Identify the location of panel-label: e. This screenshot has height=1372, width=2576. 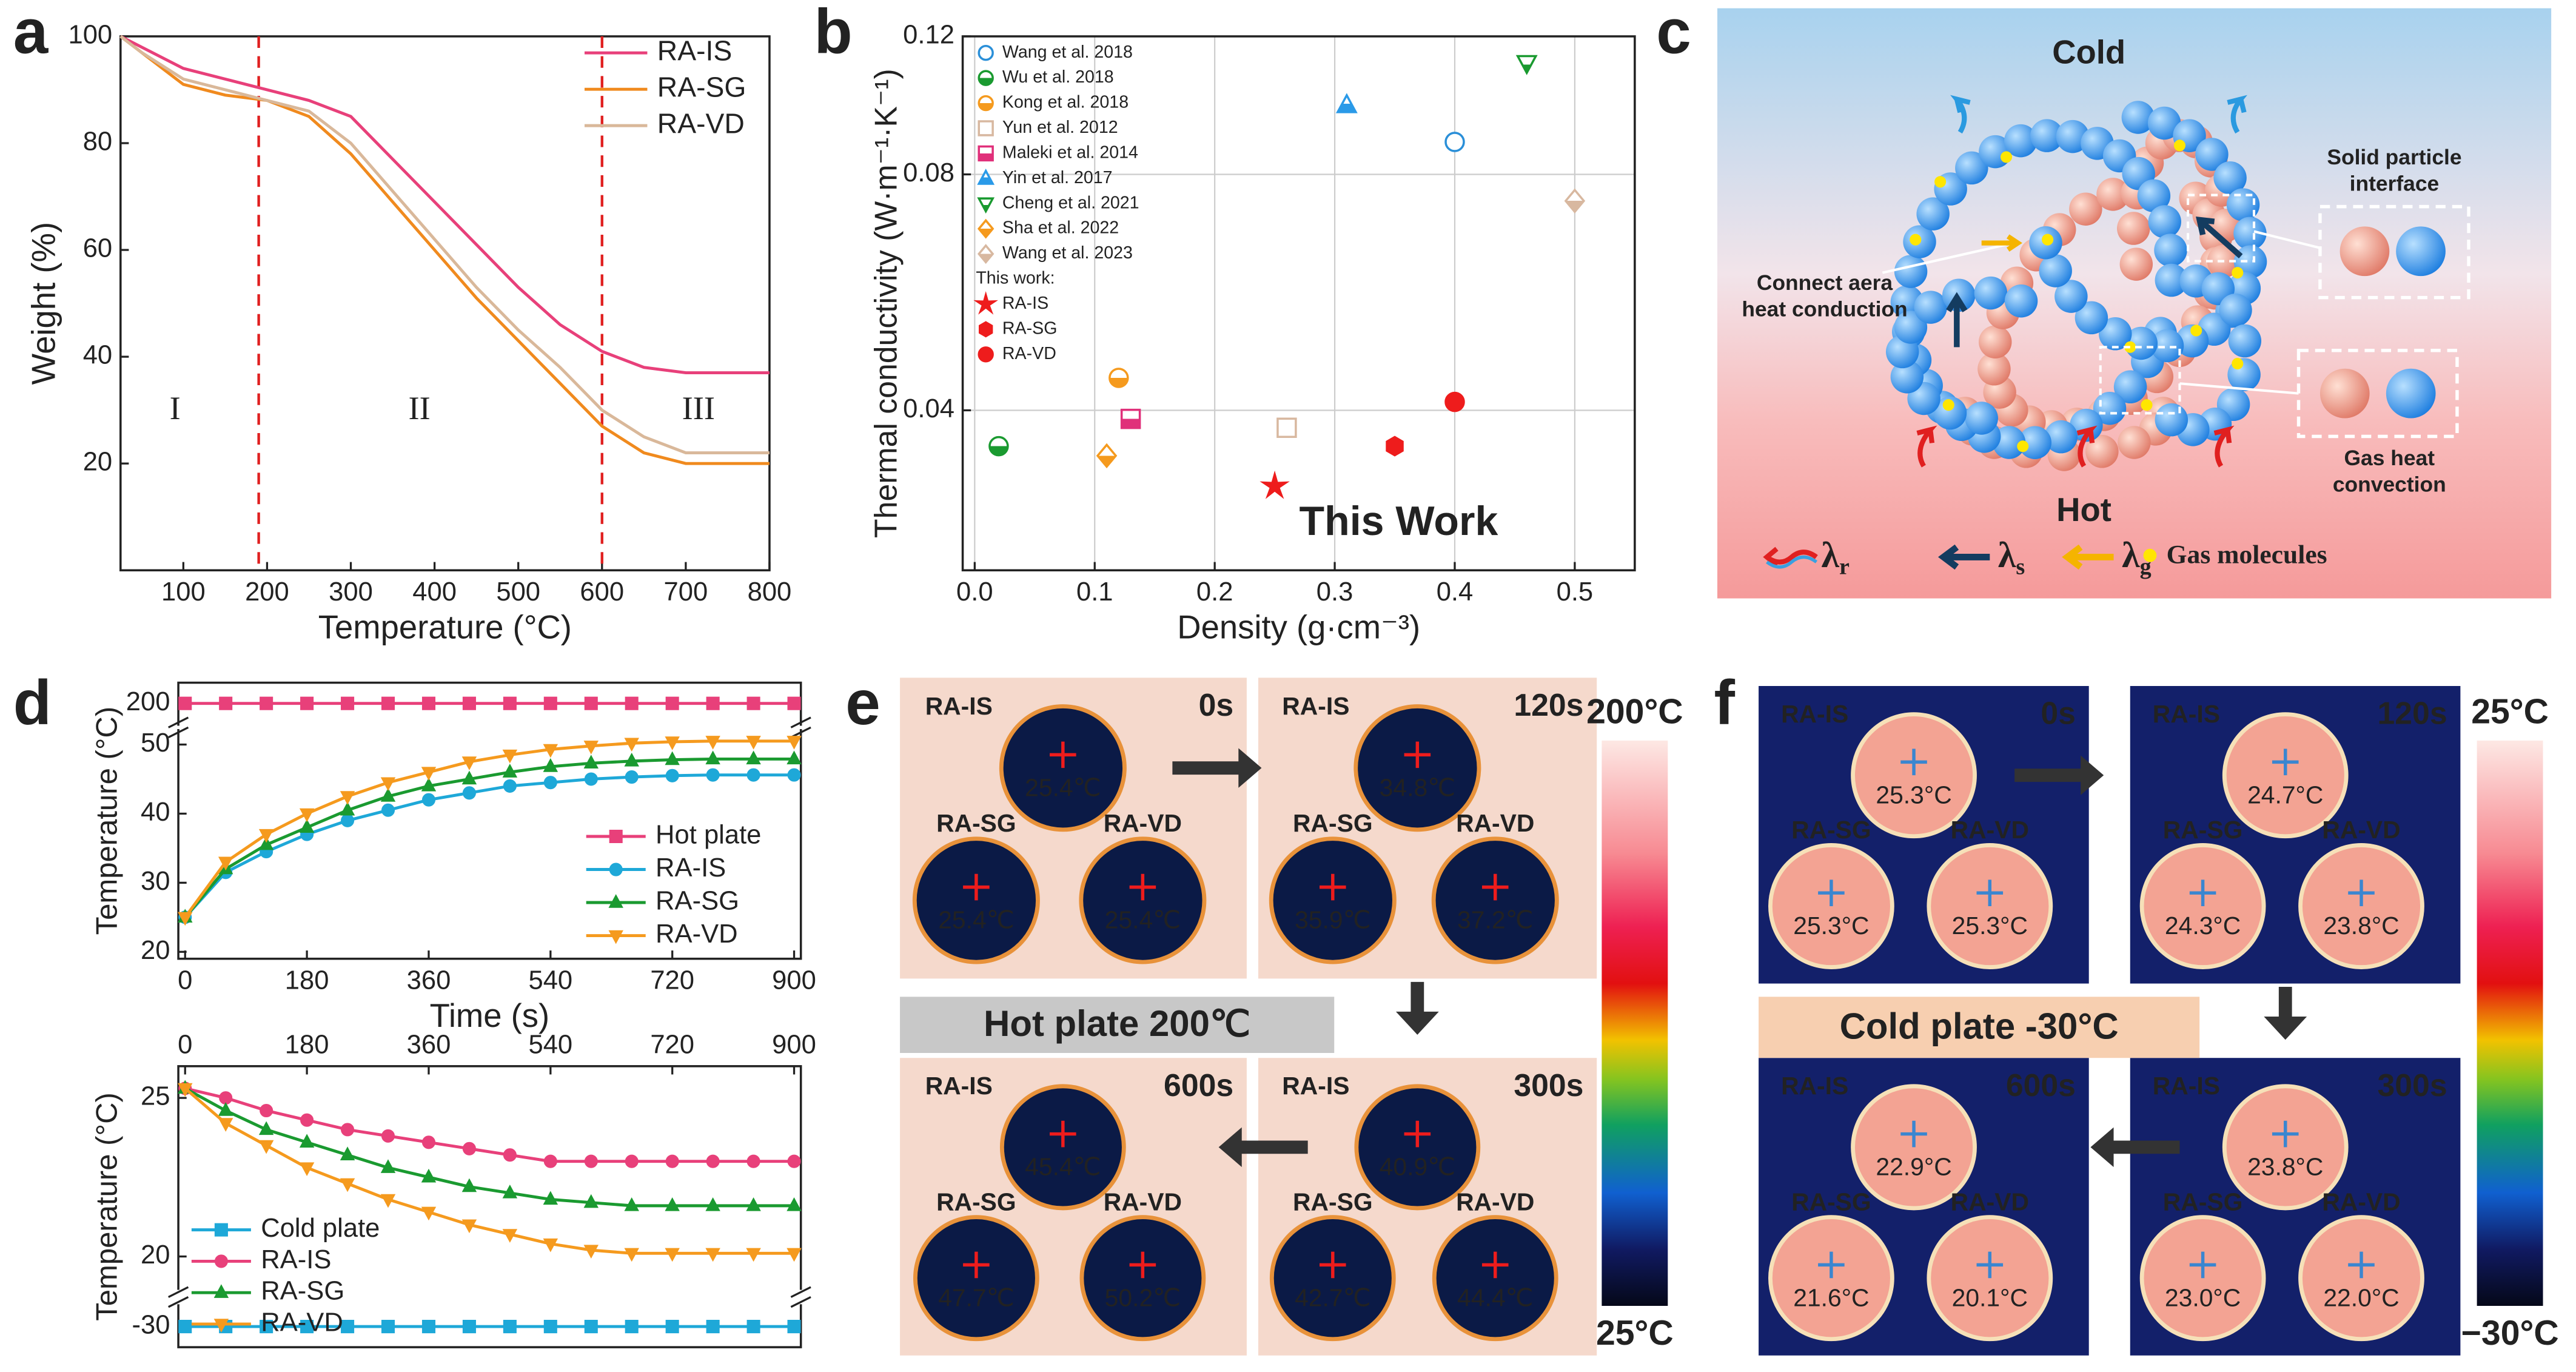
(863, 702).